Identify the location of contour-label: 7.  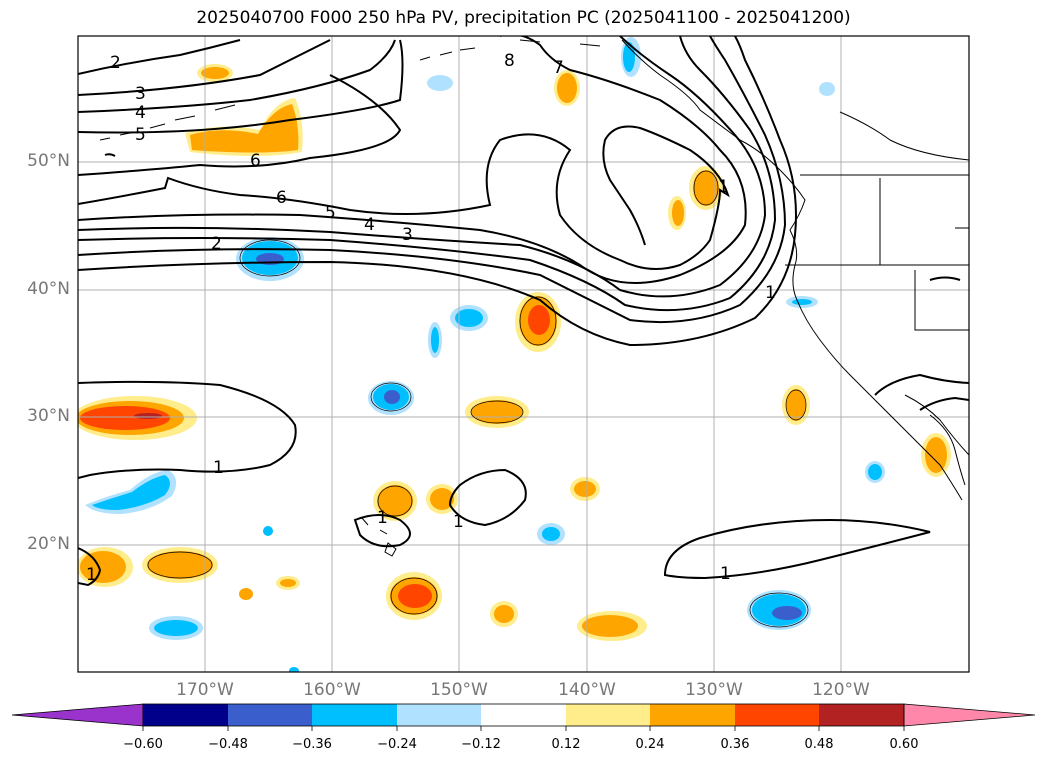
(558, 68).